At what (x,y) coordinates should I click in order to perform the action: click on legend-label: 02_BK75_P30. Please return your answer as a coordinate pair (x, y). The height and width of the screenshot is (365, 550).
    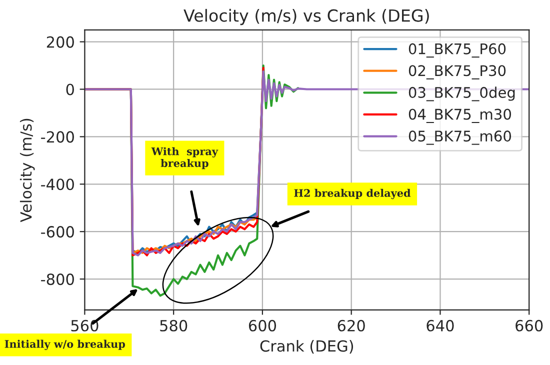
    Looking at the image, I should click on (457, 72).